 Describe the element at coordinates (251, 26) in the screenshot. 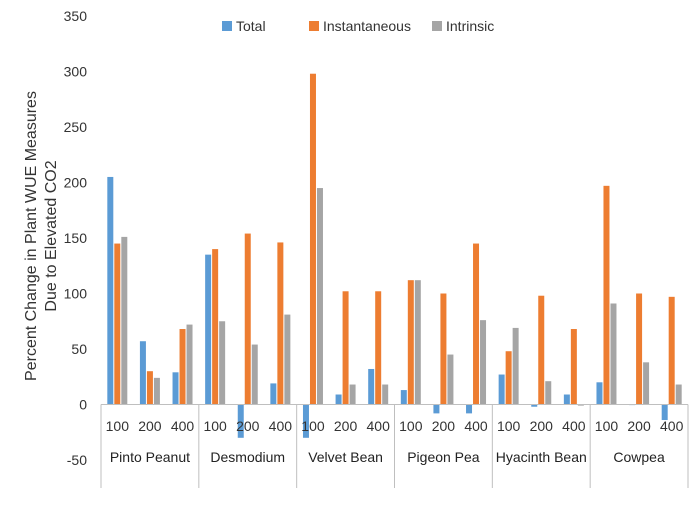

I see `legend-label-total: Total` at that location.